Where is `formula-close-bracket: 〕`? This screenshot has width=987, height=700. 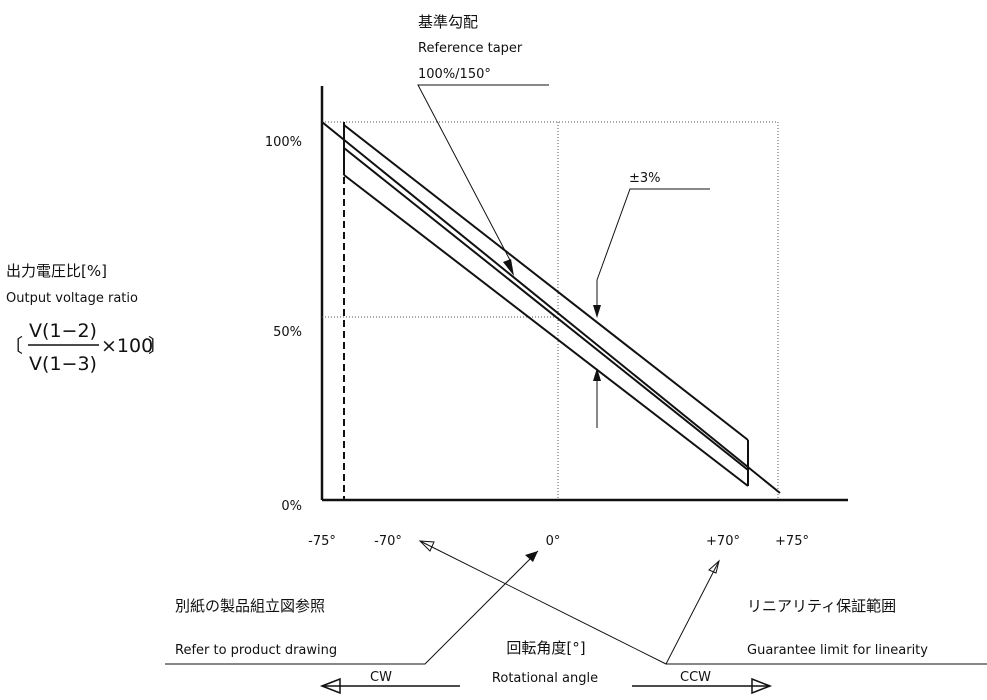 formula-close-bracket: 〕 is located at coordinates (157, 346).